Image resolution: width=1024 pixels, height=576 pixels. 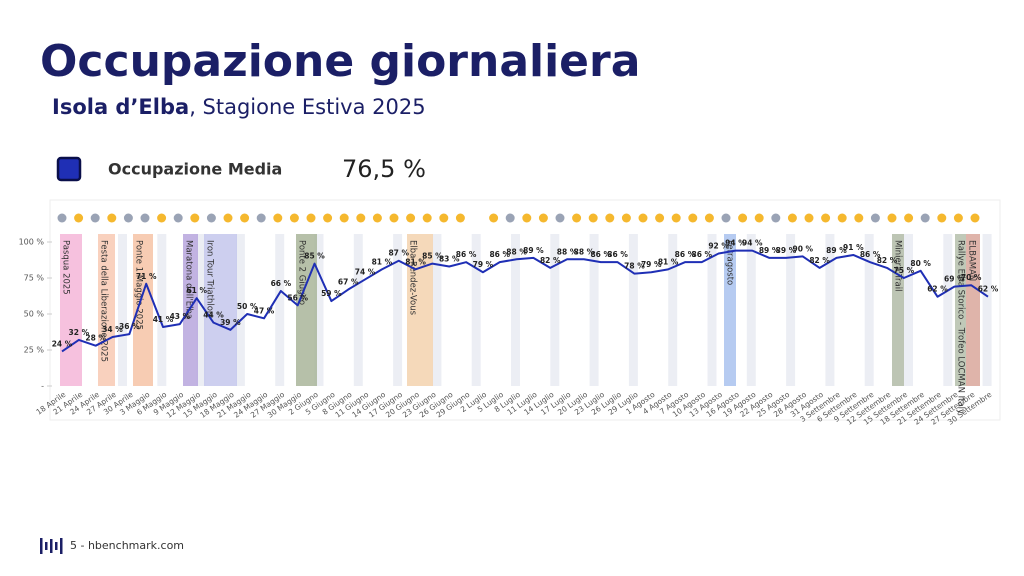 What do you see at coordinates (365, 271) in the screenshot?
I see `data-label: 74 %` at bounding box center [365, 271].